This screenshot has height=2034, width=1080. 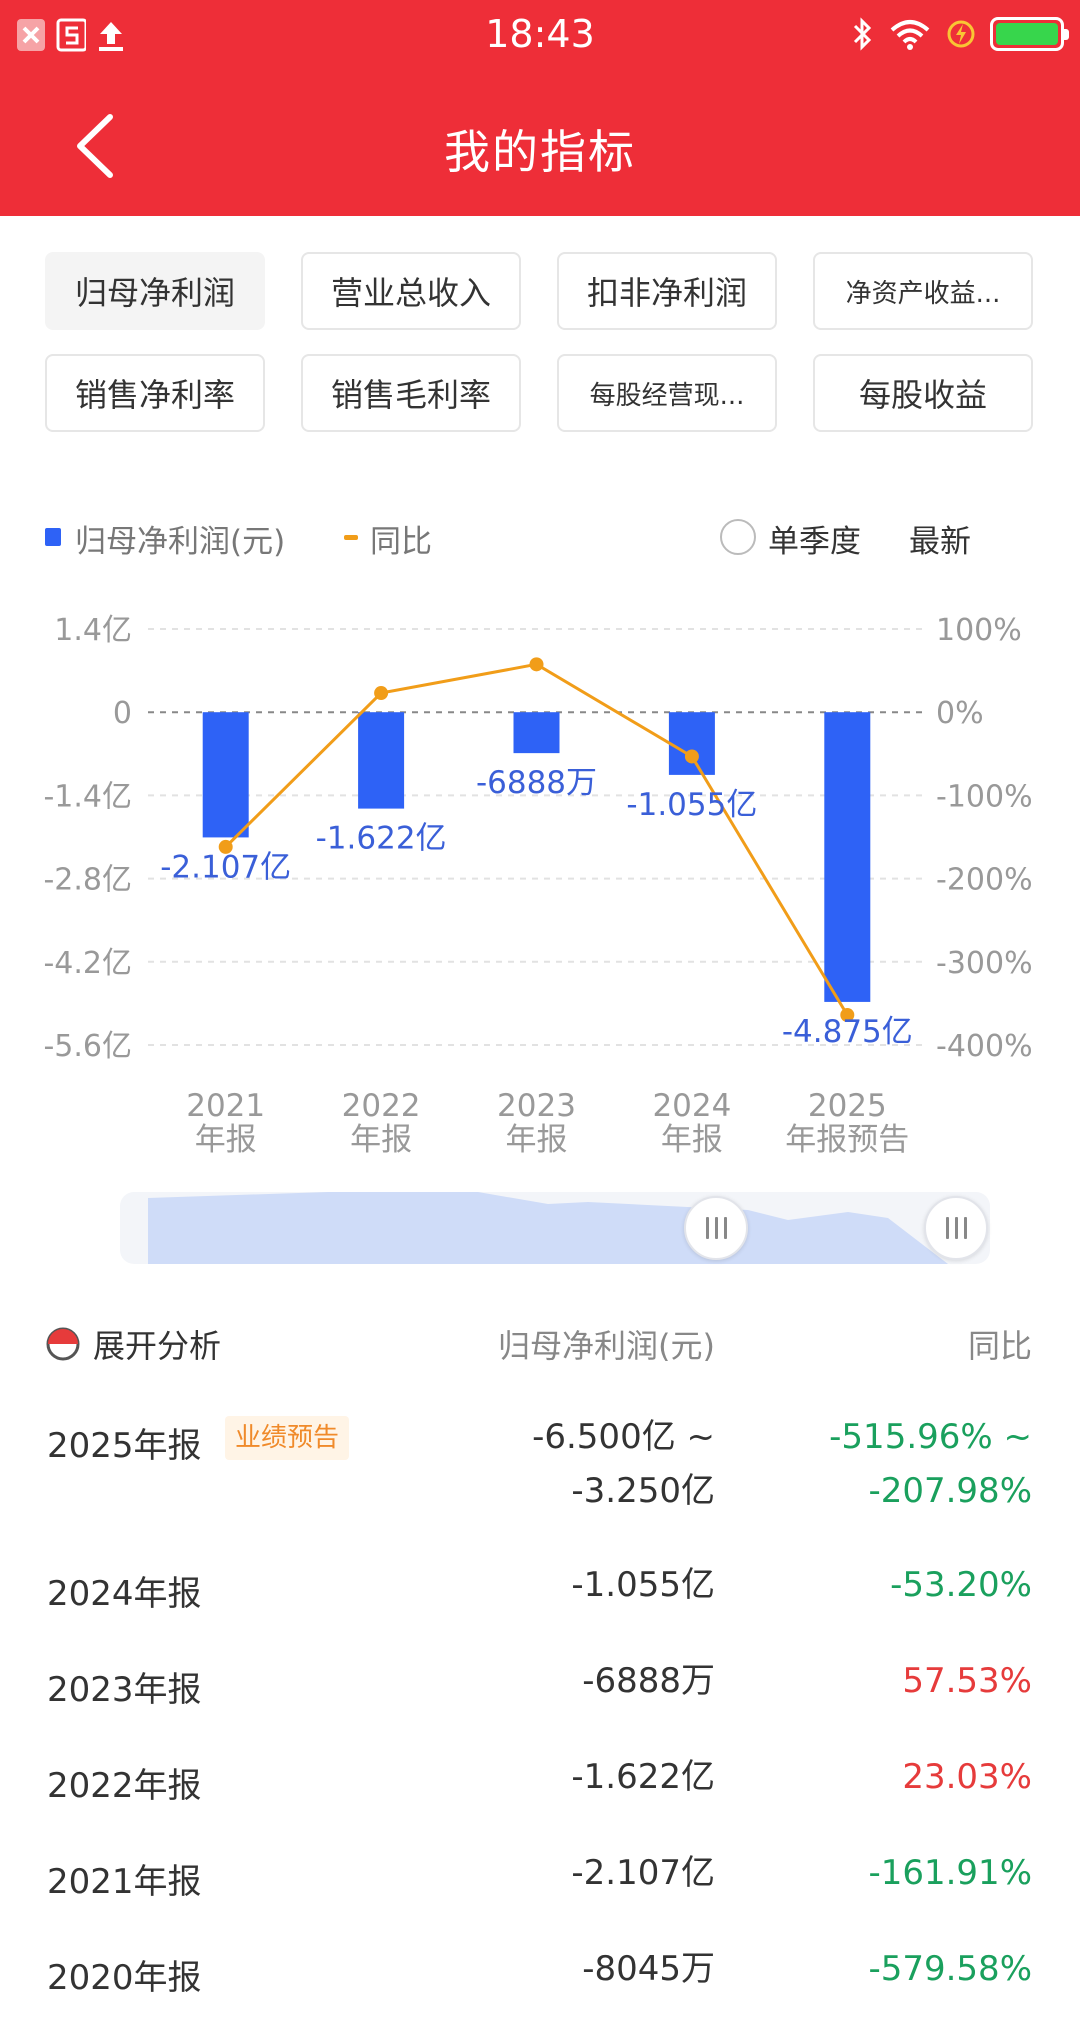 I want to click on row-period: 2021年报, so click(x=124, y=1882).